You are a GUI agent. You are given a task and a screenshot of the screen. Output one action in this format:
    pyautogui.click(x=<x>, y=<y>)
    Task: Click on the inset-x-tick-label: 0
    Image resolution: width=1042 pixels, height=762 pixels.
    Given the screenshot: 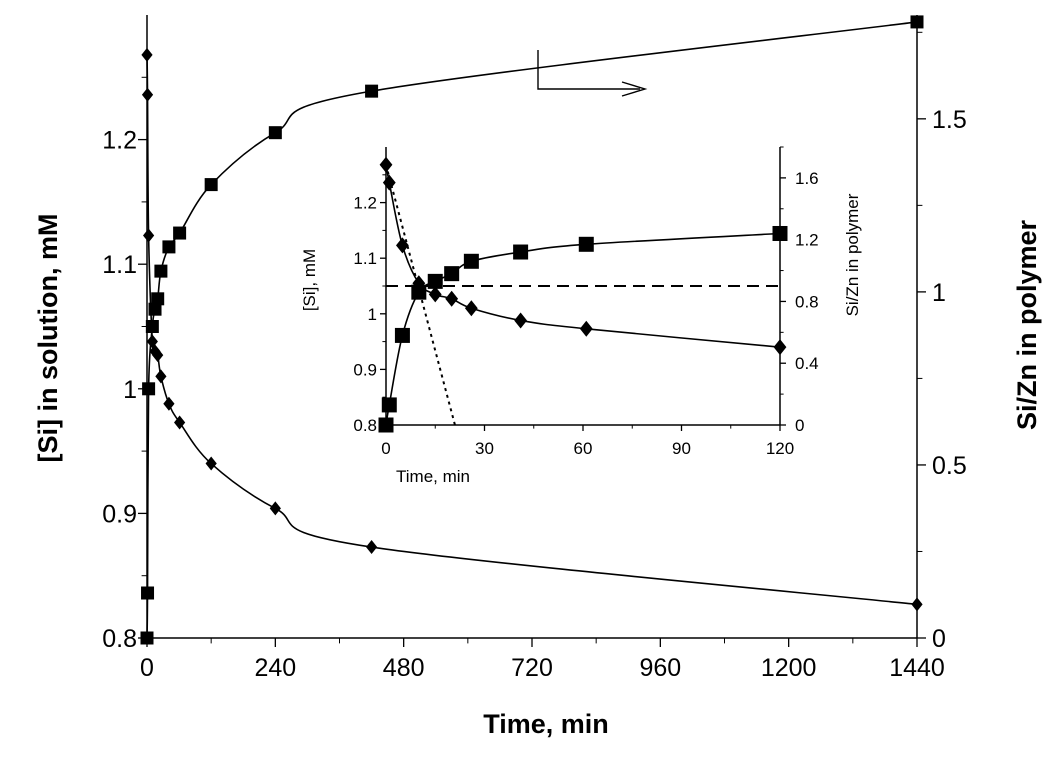 What is the action you would take?
    pyautogui.click(x=385, y=448)
    